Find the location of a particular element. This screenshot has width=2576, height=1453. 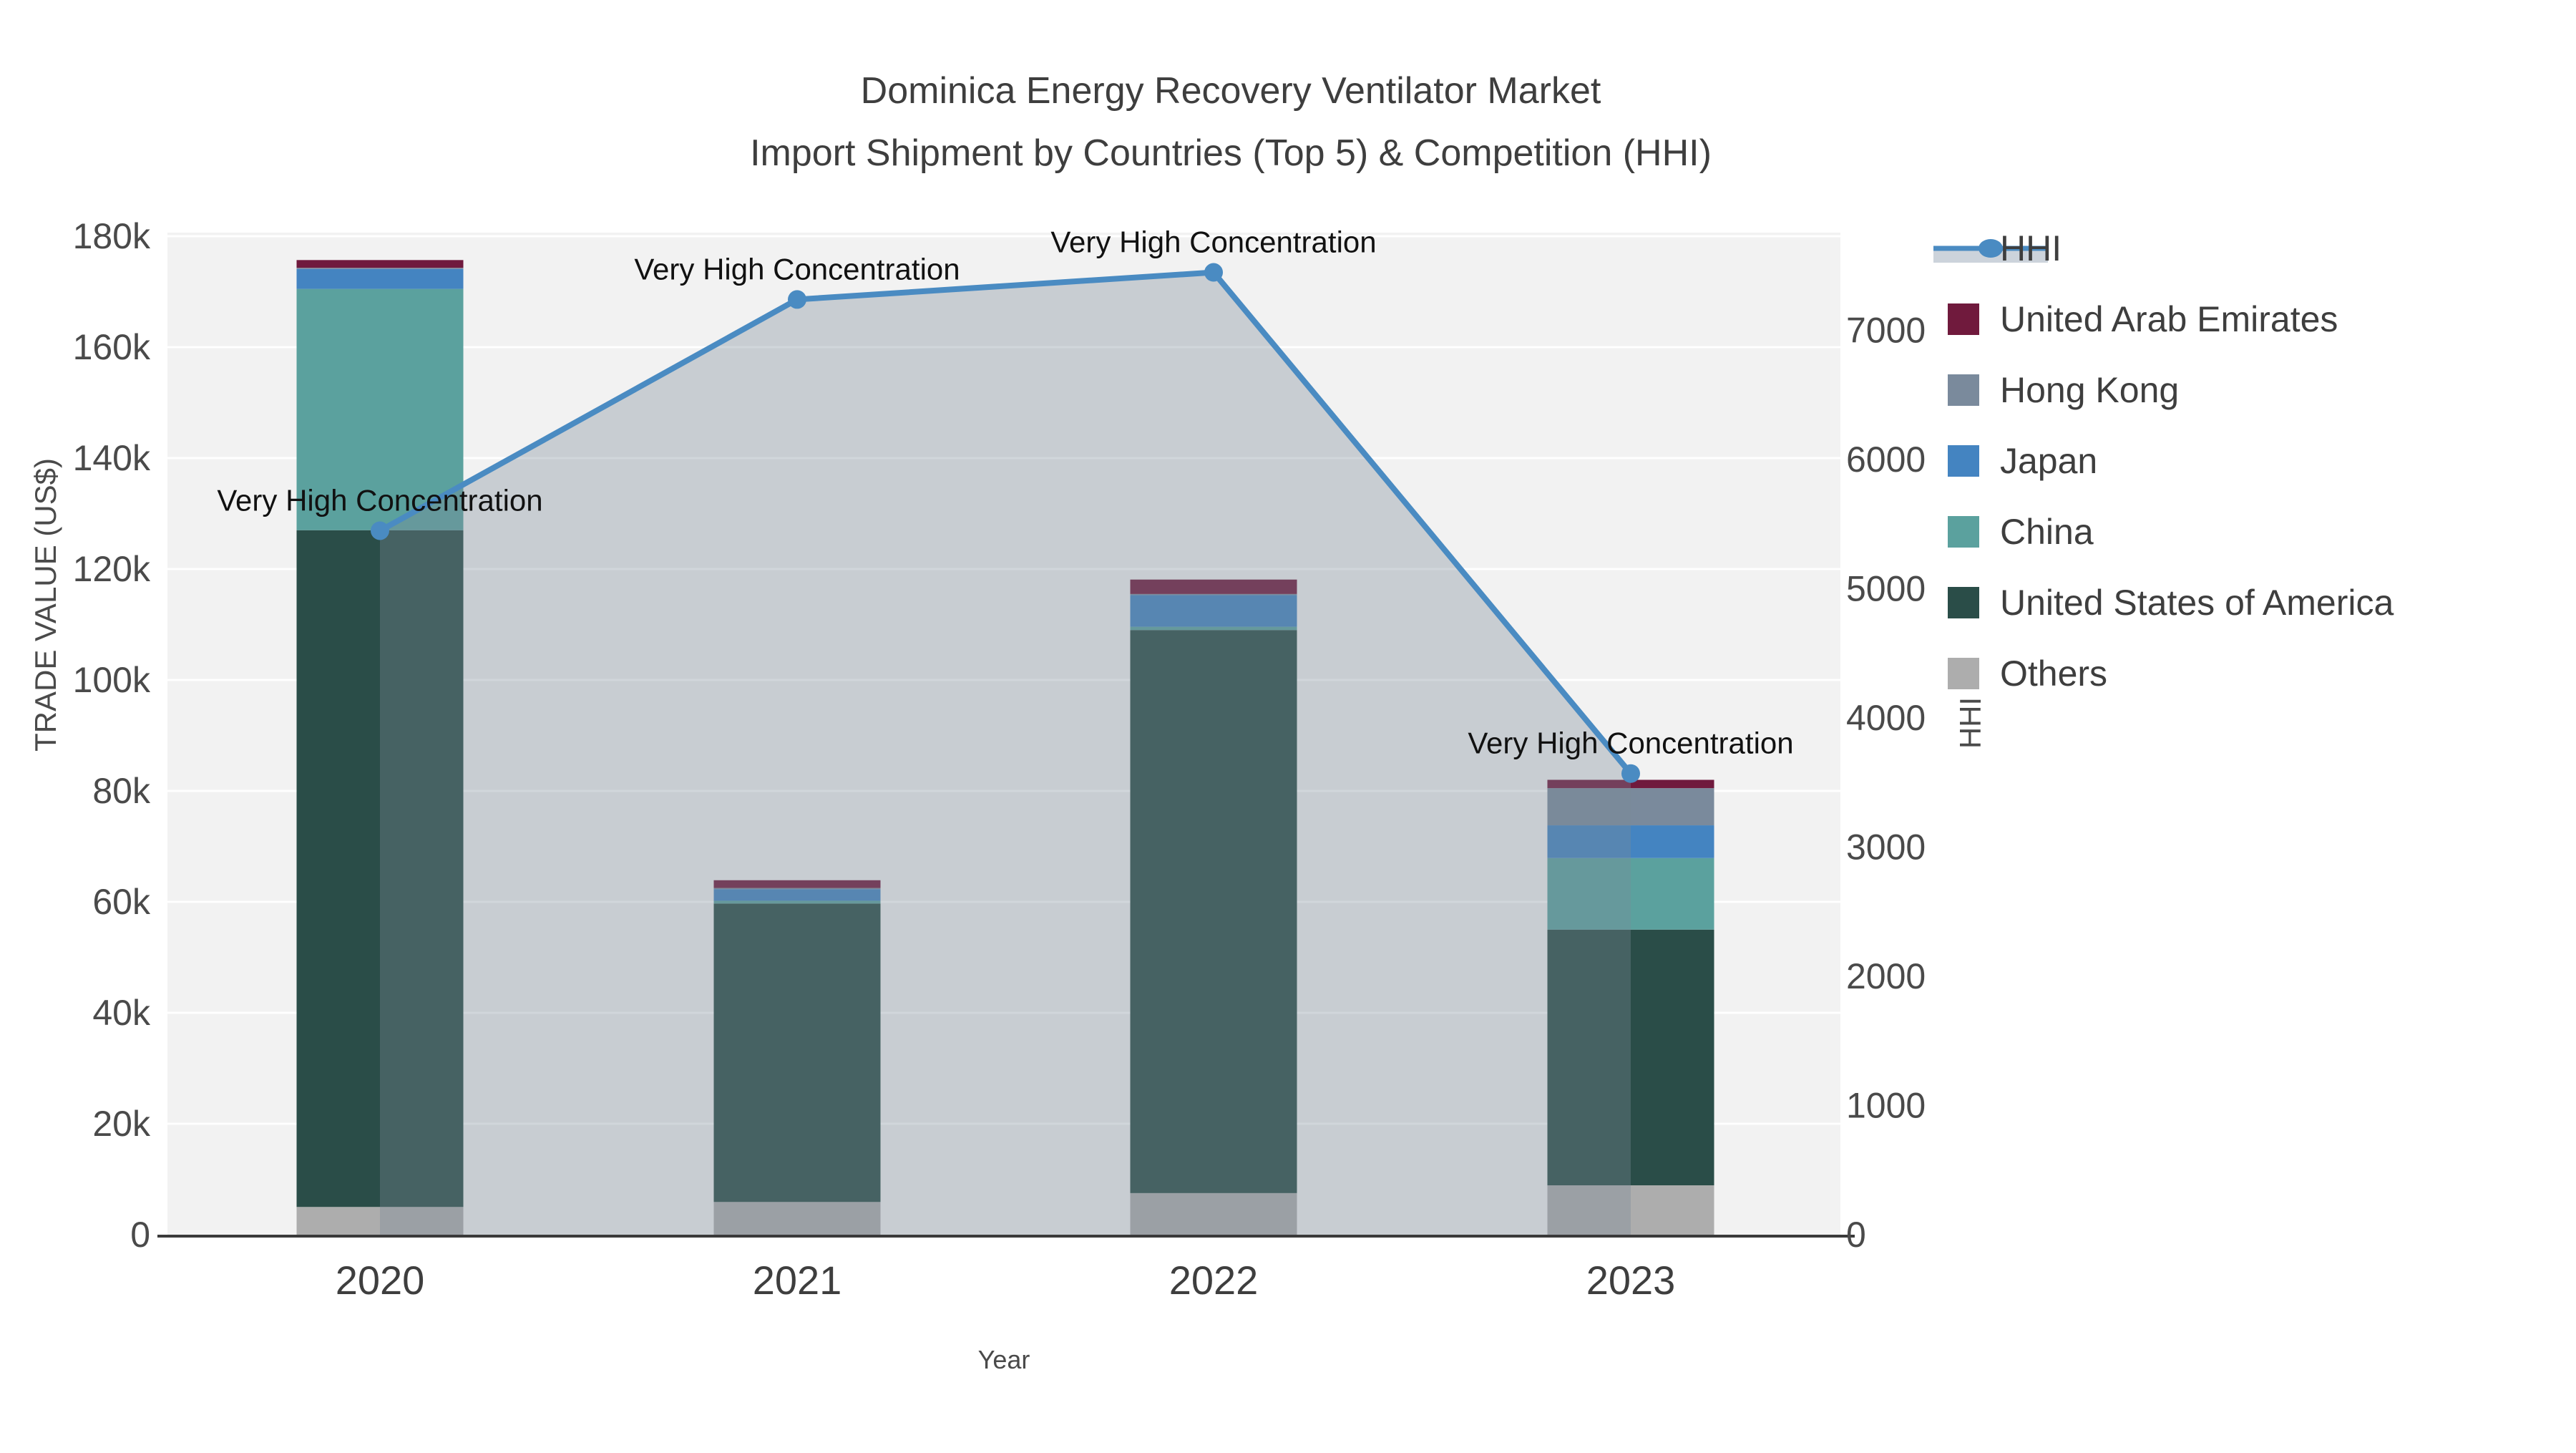

legend-label: China is located at coordinates (2047, 532).